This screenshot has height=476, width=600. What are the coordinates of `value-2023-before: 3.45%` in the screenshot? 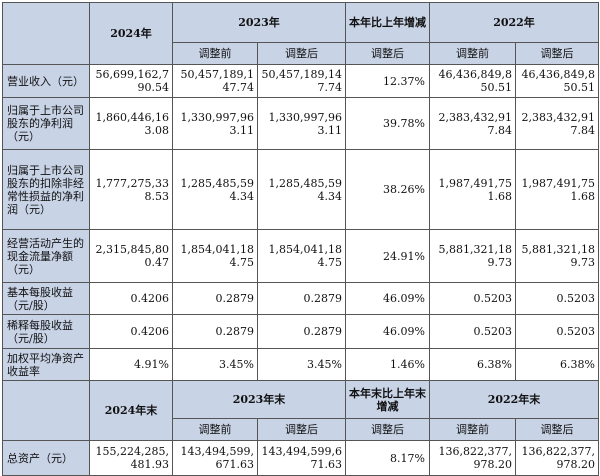 It's located at (215, 364).